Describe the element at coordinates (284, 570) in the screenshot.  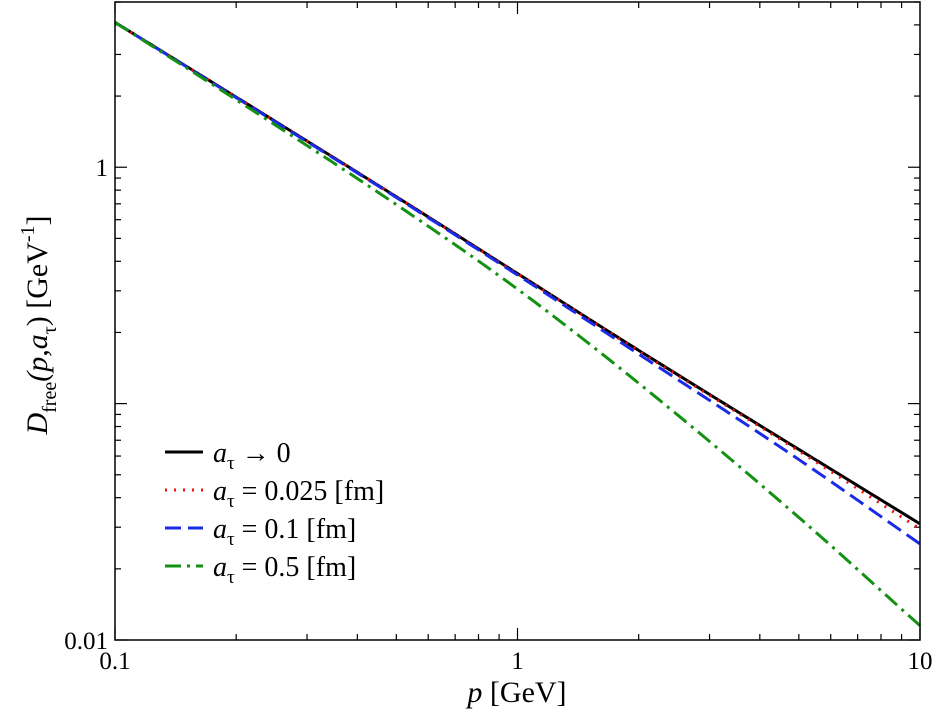
I see `legend-label-4: aτ = 0.5 [fm]` at that location.